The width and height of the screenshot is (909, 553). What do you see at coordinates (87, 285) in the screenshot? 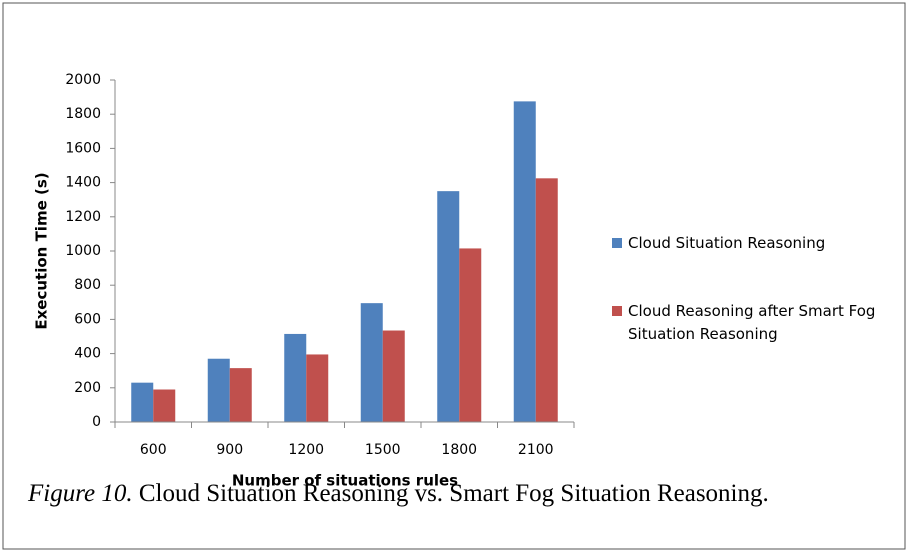
I see `y-tick-label: 800` at bounding box center [87, 285].